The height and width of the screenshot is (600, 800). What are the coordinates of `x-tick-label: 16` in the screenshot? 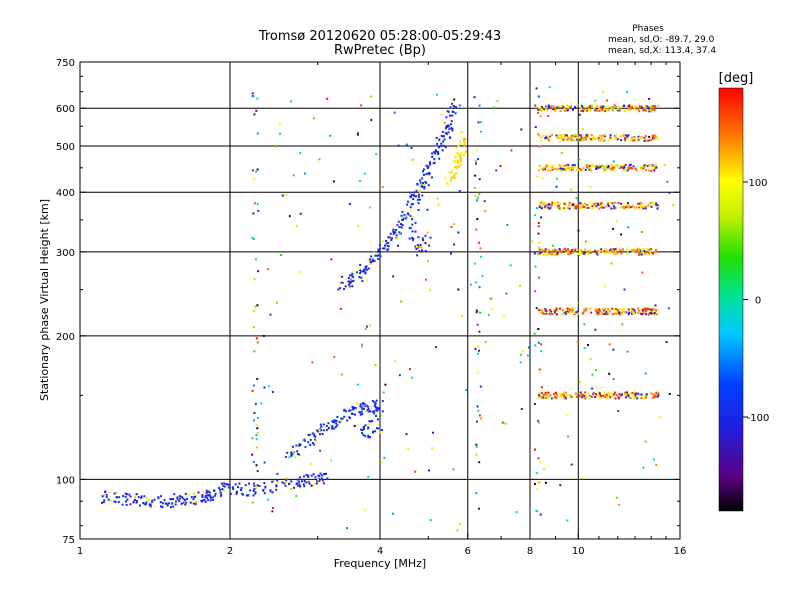 It's located at (680, 551).